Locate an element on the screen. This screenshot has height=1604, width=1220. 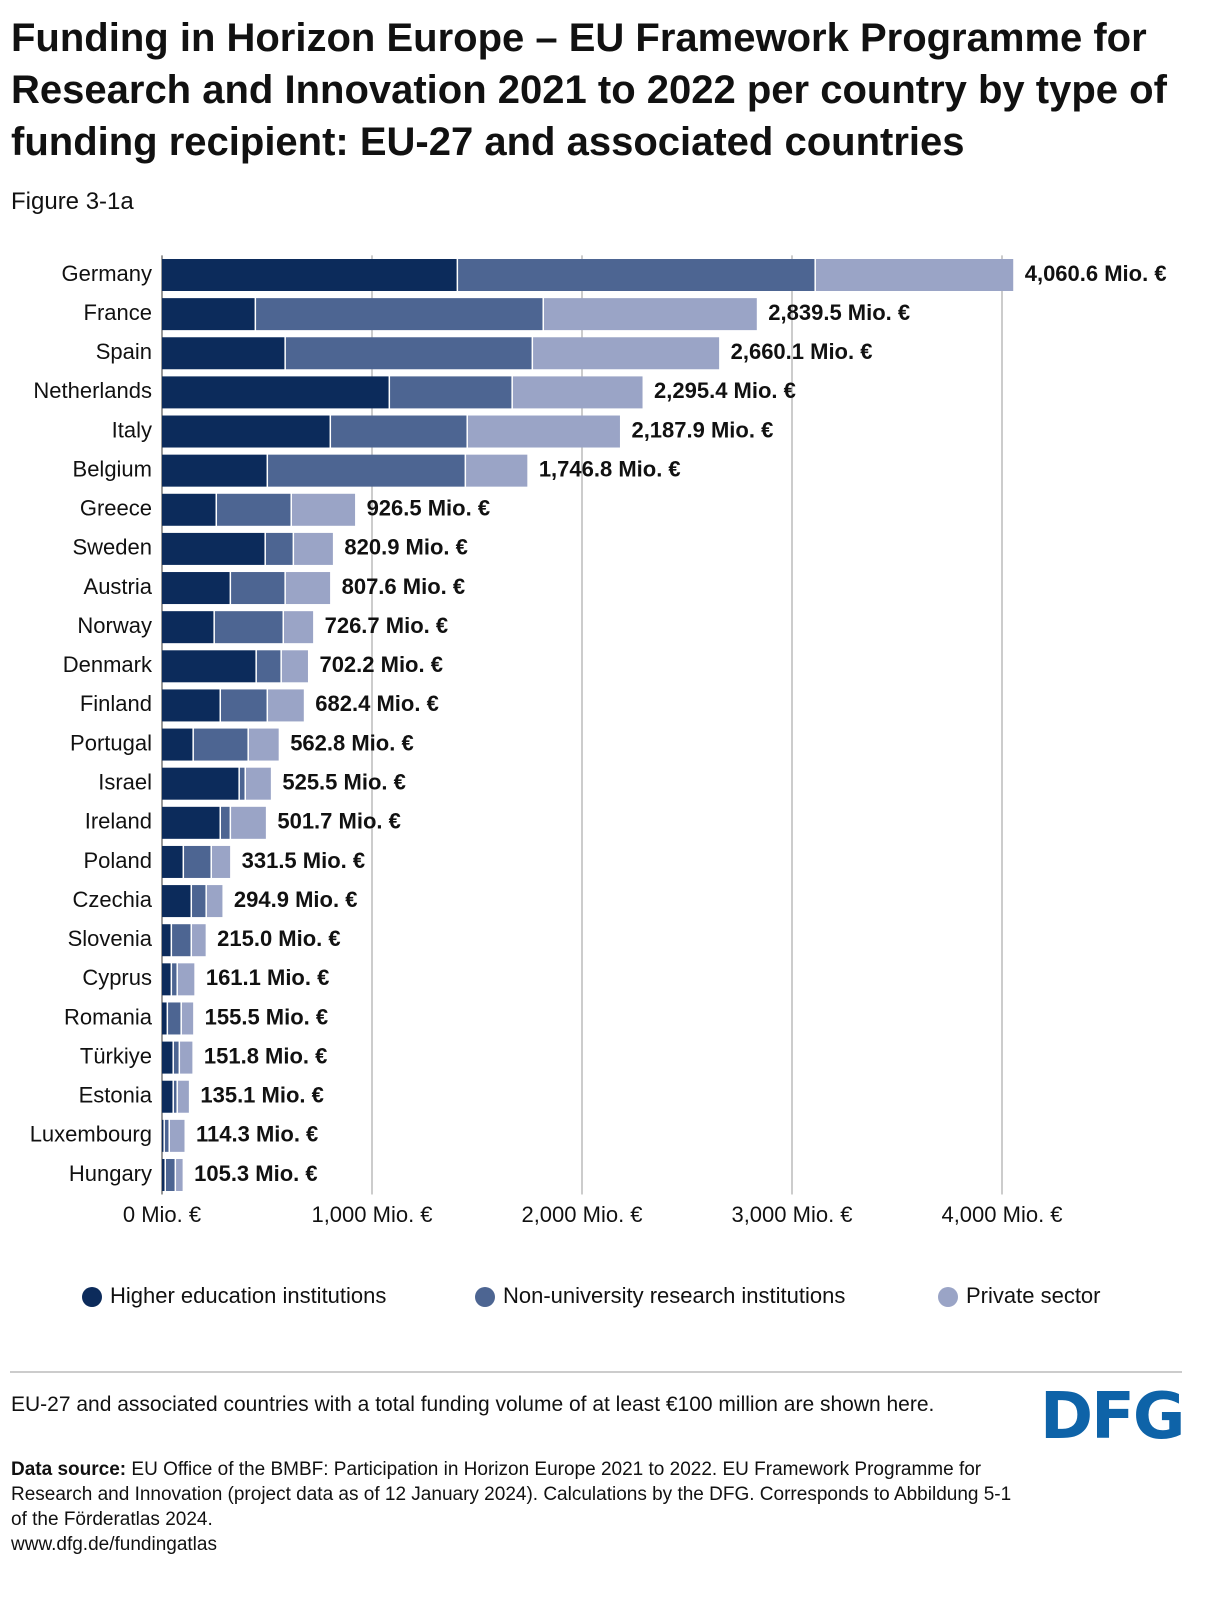
y-tick-label: Italy is located at coordinates (132, 429).